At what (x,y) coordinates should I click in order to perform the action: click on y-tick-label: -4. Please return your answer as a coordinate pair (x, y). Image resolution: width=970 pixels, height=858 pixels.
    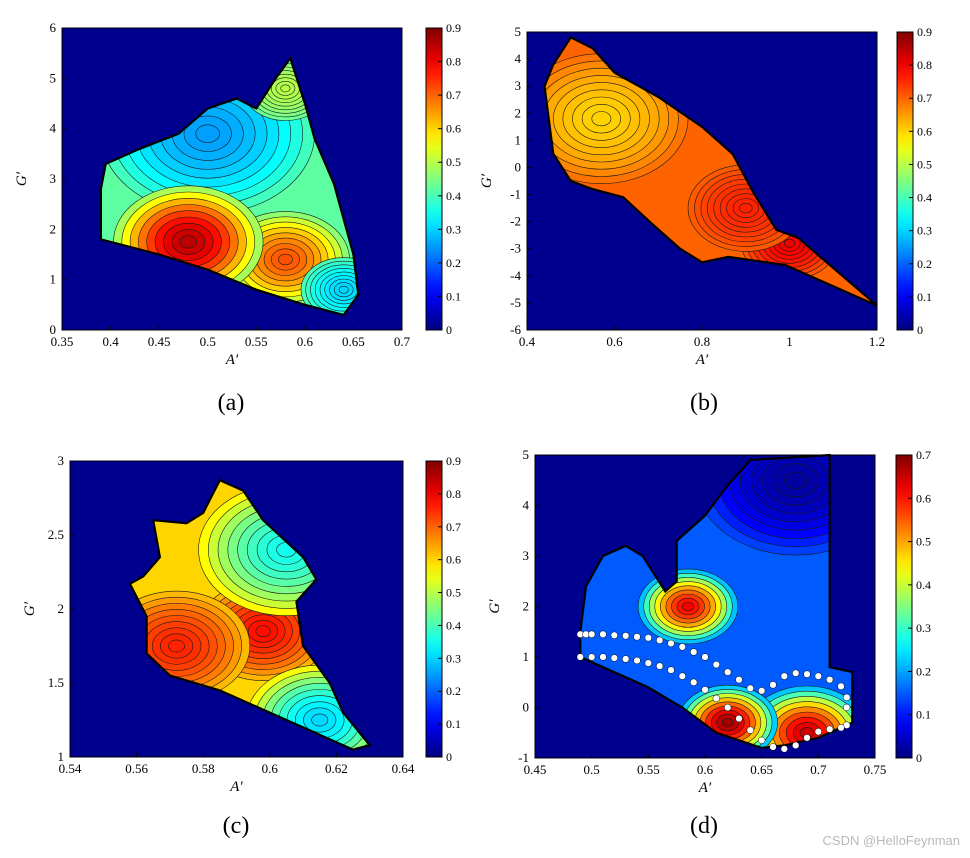
    Looking at the image, I should click on (515, 275).